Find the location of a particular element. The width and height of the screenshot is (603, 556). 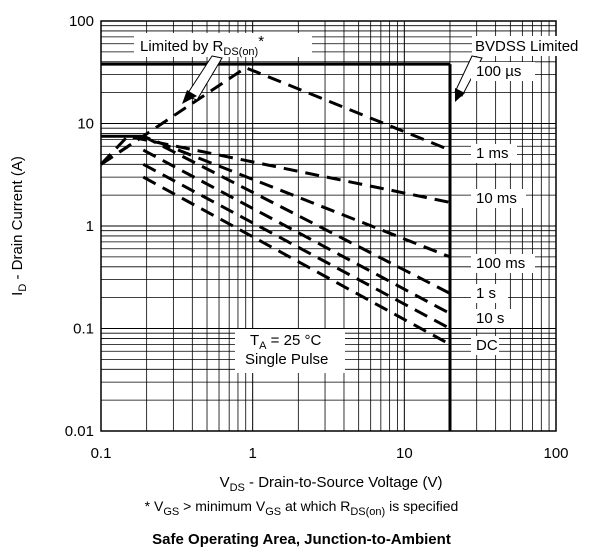

curve-label: 1 s is located at coordinates (486, 293).